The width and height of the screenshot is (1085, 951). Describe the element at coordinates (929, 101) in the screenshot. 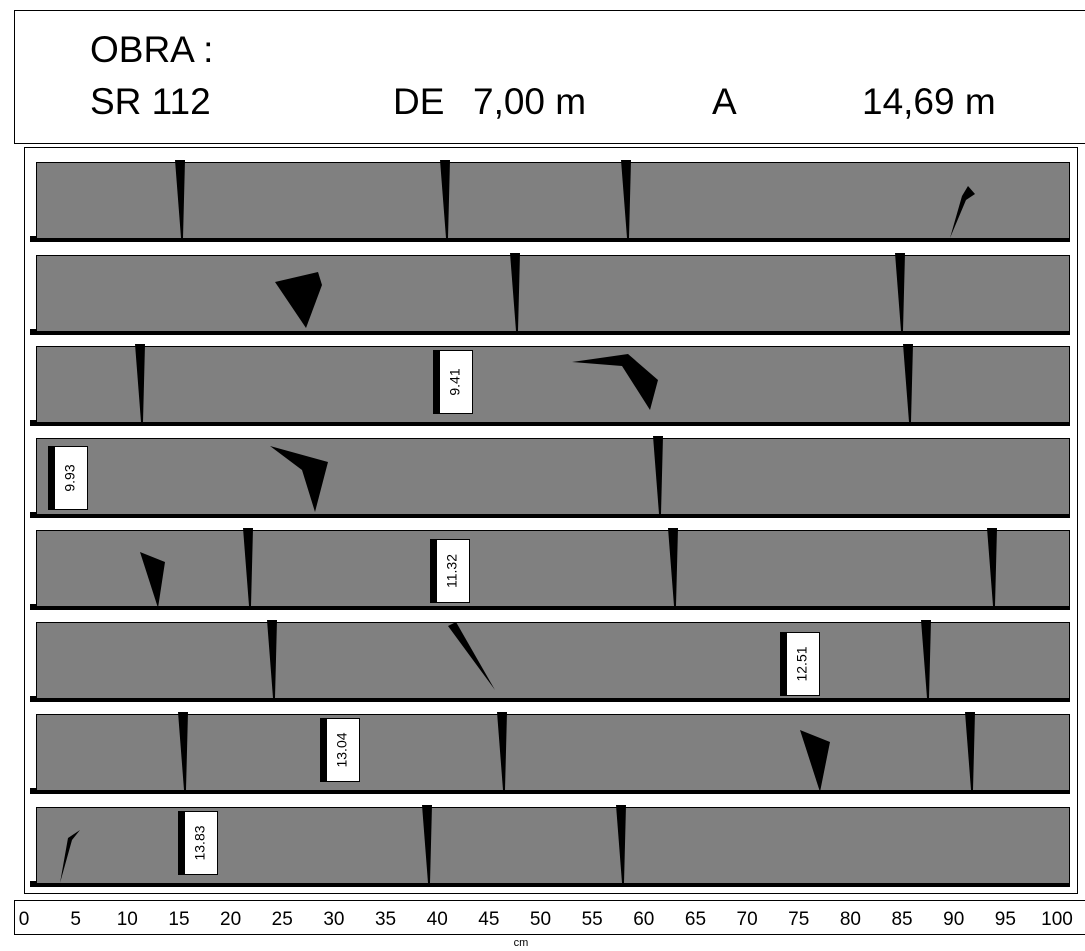

I see `to-depth: 14,69 m` at that location.